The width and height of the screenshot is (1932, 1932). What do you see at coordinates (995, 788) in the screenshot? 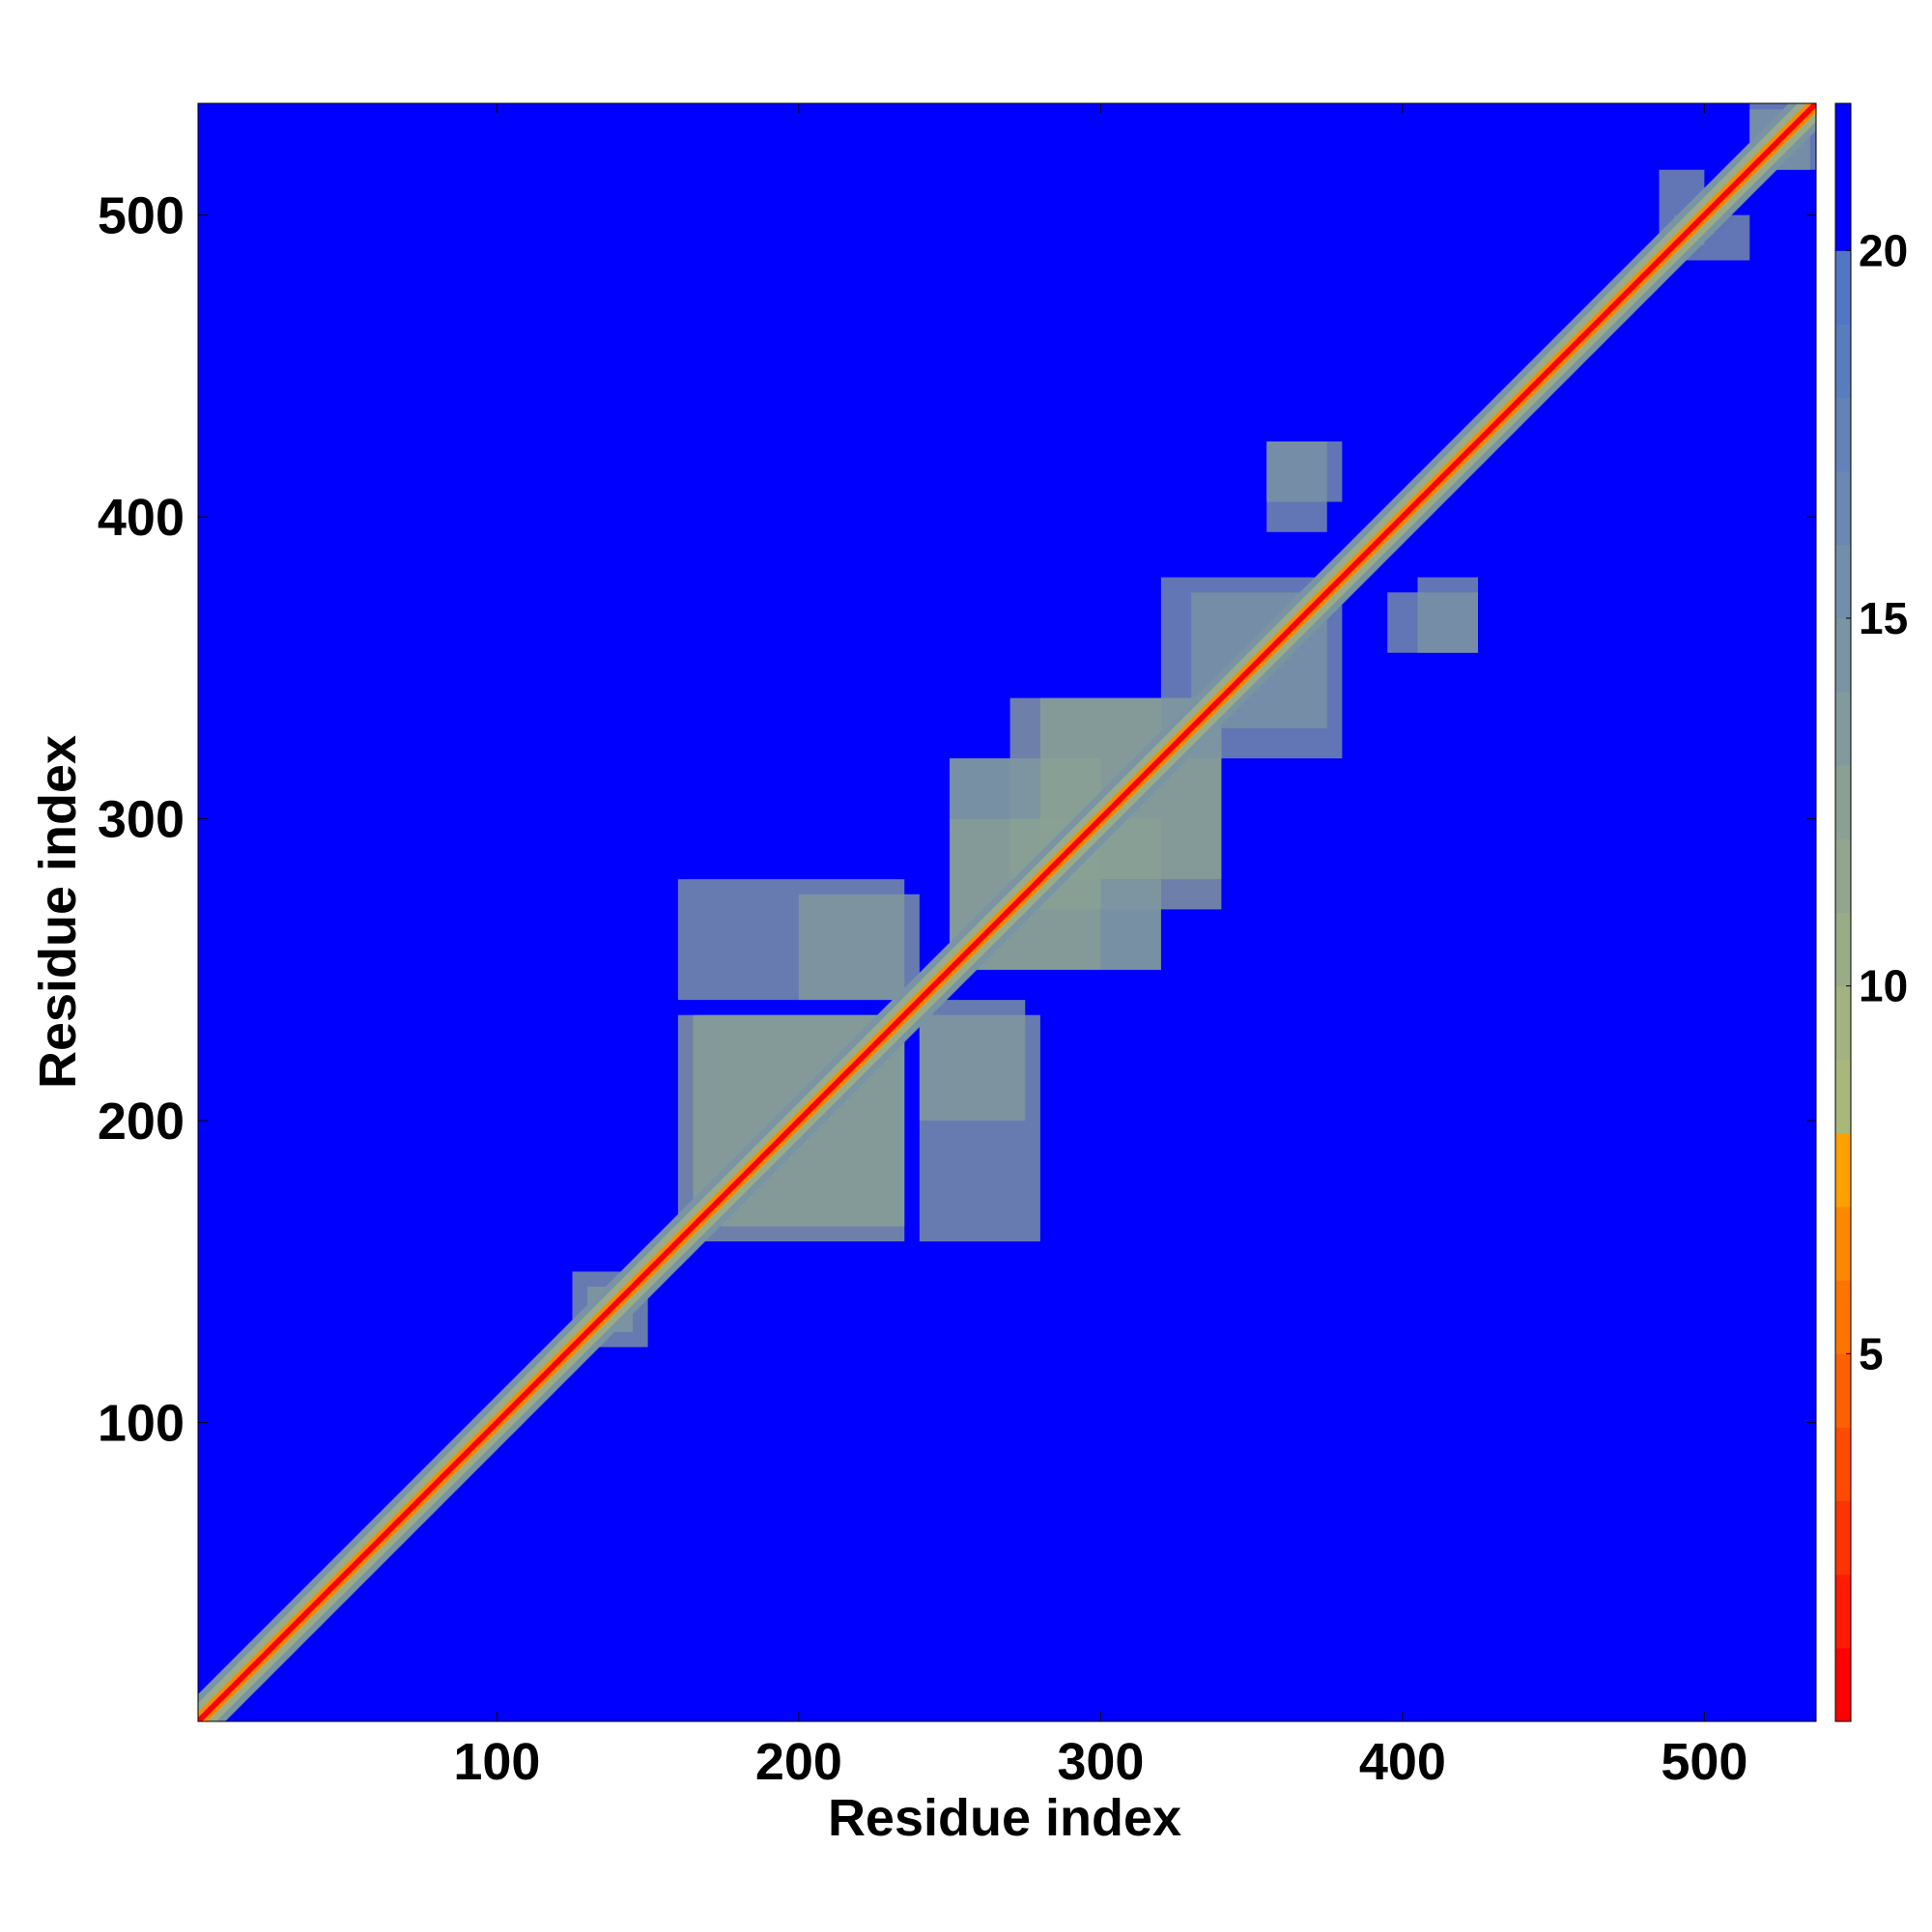
I see `contact-region-5-mirror` at bounding box center [995, 788].